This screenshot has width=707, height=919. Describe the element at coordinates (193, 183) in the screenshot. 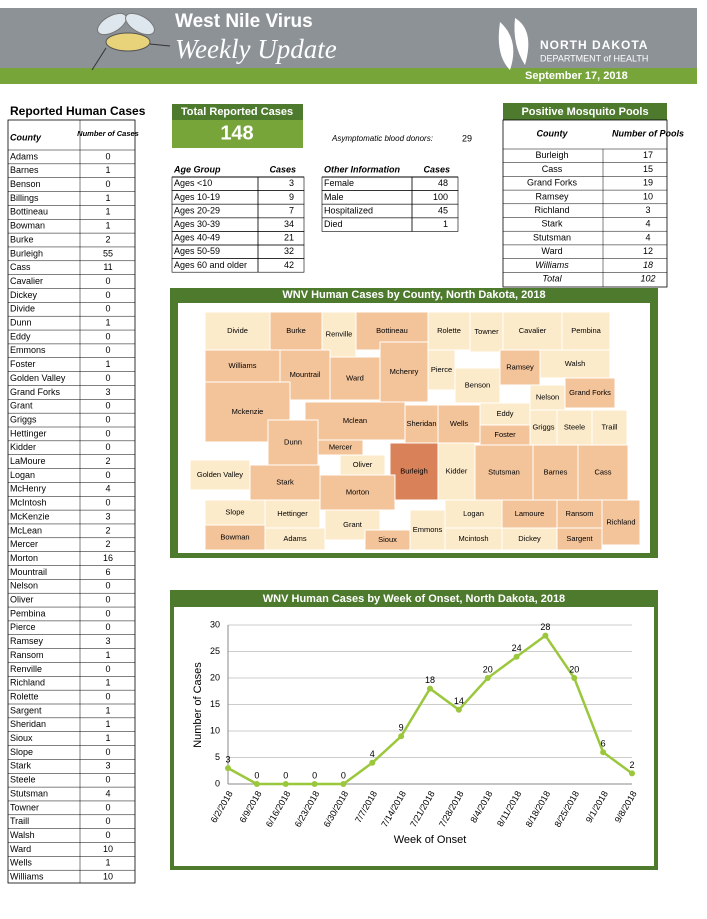

I see `row-label: Ages <10` at that location.